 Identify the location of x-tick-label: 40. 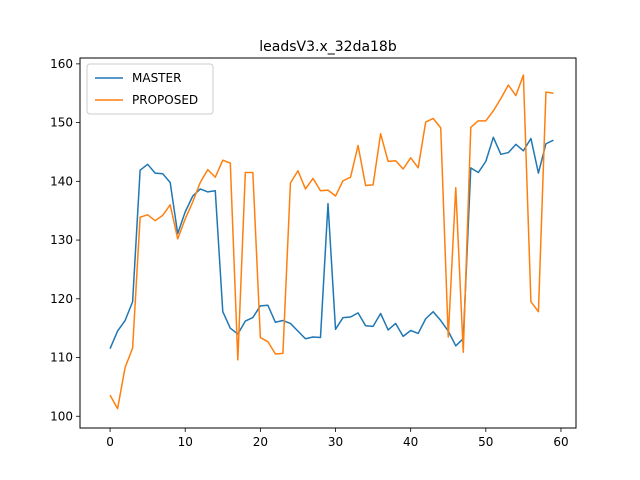
(410, 442).